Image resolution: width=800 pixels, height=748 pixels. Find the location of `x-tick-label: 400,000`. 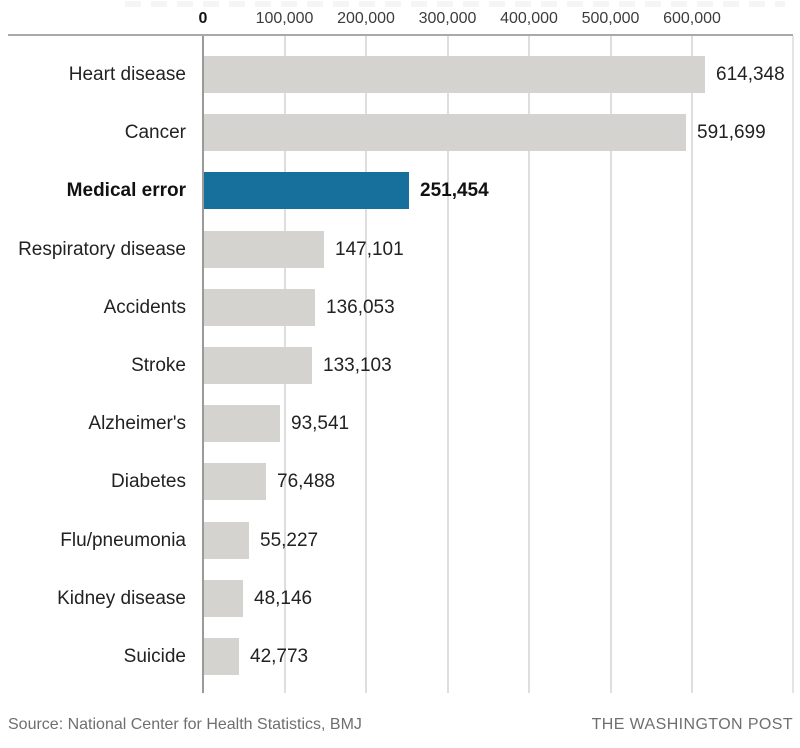

x-tick-label: 400,000 is located at coordinates (529, 18).